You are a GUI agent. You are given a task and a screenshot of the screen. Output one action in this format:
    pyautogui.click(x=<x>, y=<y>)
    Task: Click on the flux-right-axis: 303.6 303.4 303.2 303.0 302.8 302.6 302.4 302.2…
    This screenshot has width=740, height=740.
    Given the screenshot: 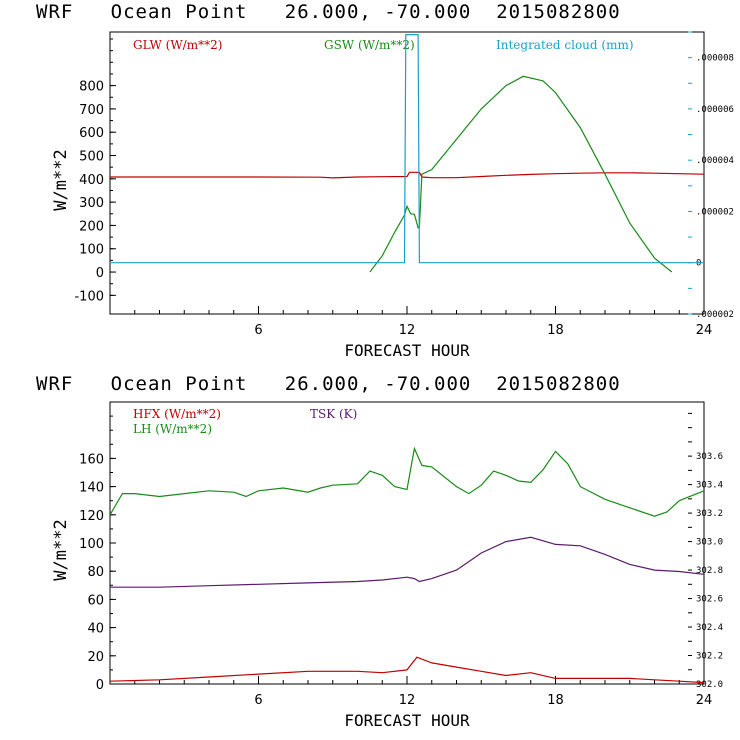 What is the action you would take?
    pyautogui.click(x=705, y=551)
    